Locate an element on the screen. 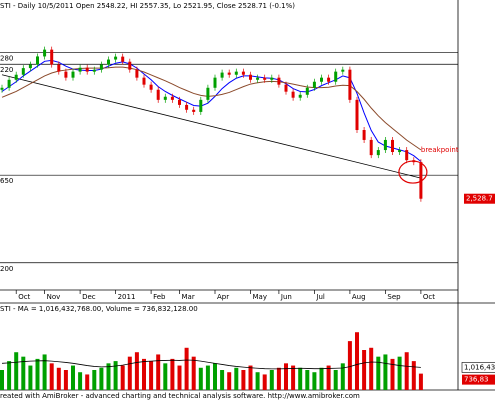 The width and height of the screenshot is (495, 400). y-tick-label: 220 is located at coordinates (6, 70).